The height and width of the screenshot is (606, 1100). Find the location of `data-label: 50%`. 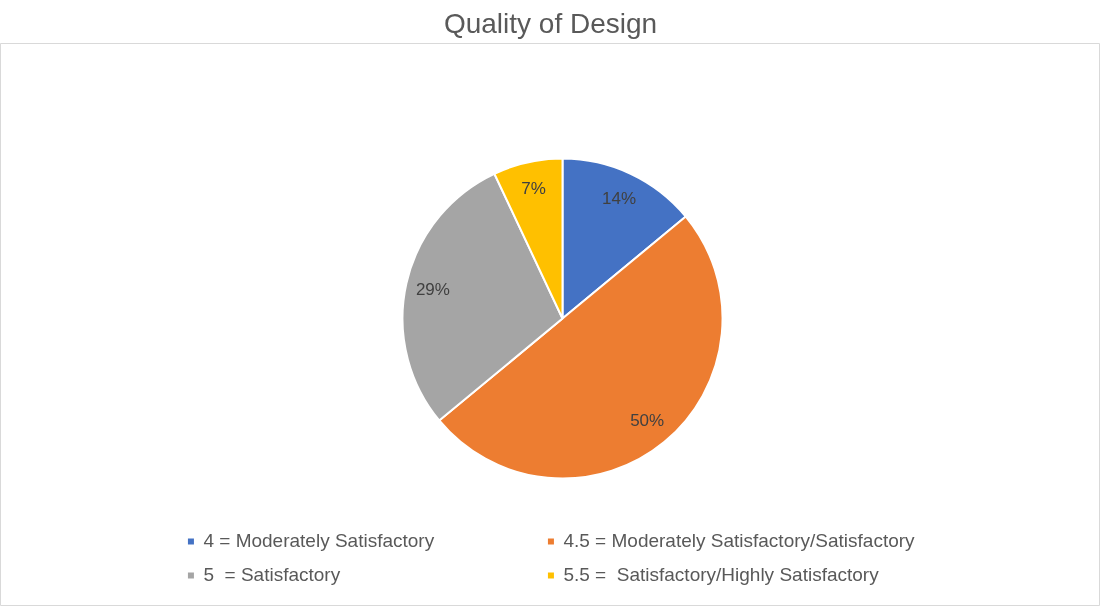

data-label: 50% is located at coordinates (647, 421).